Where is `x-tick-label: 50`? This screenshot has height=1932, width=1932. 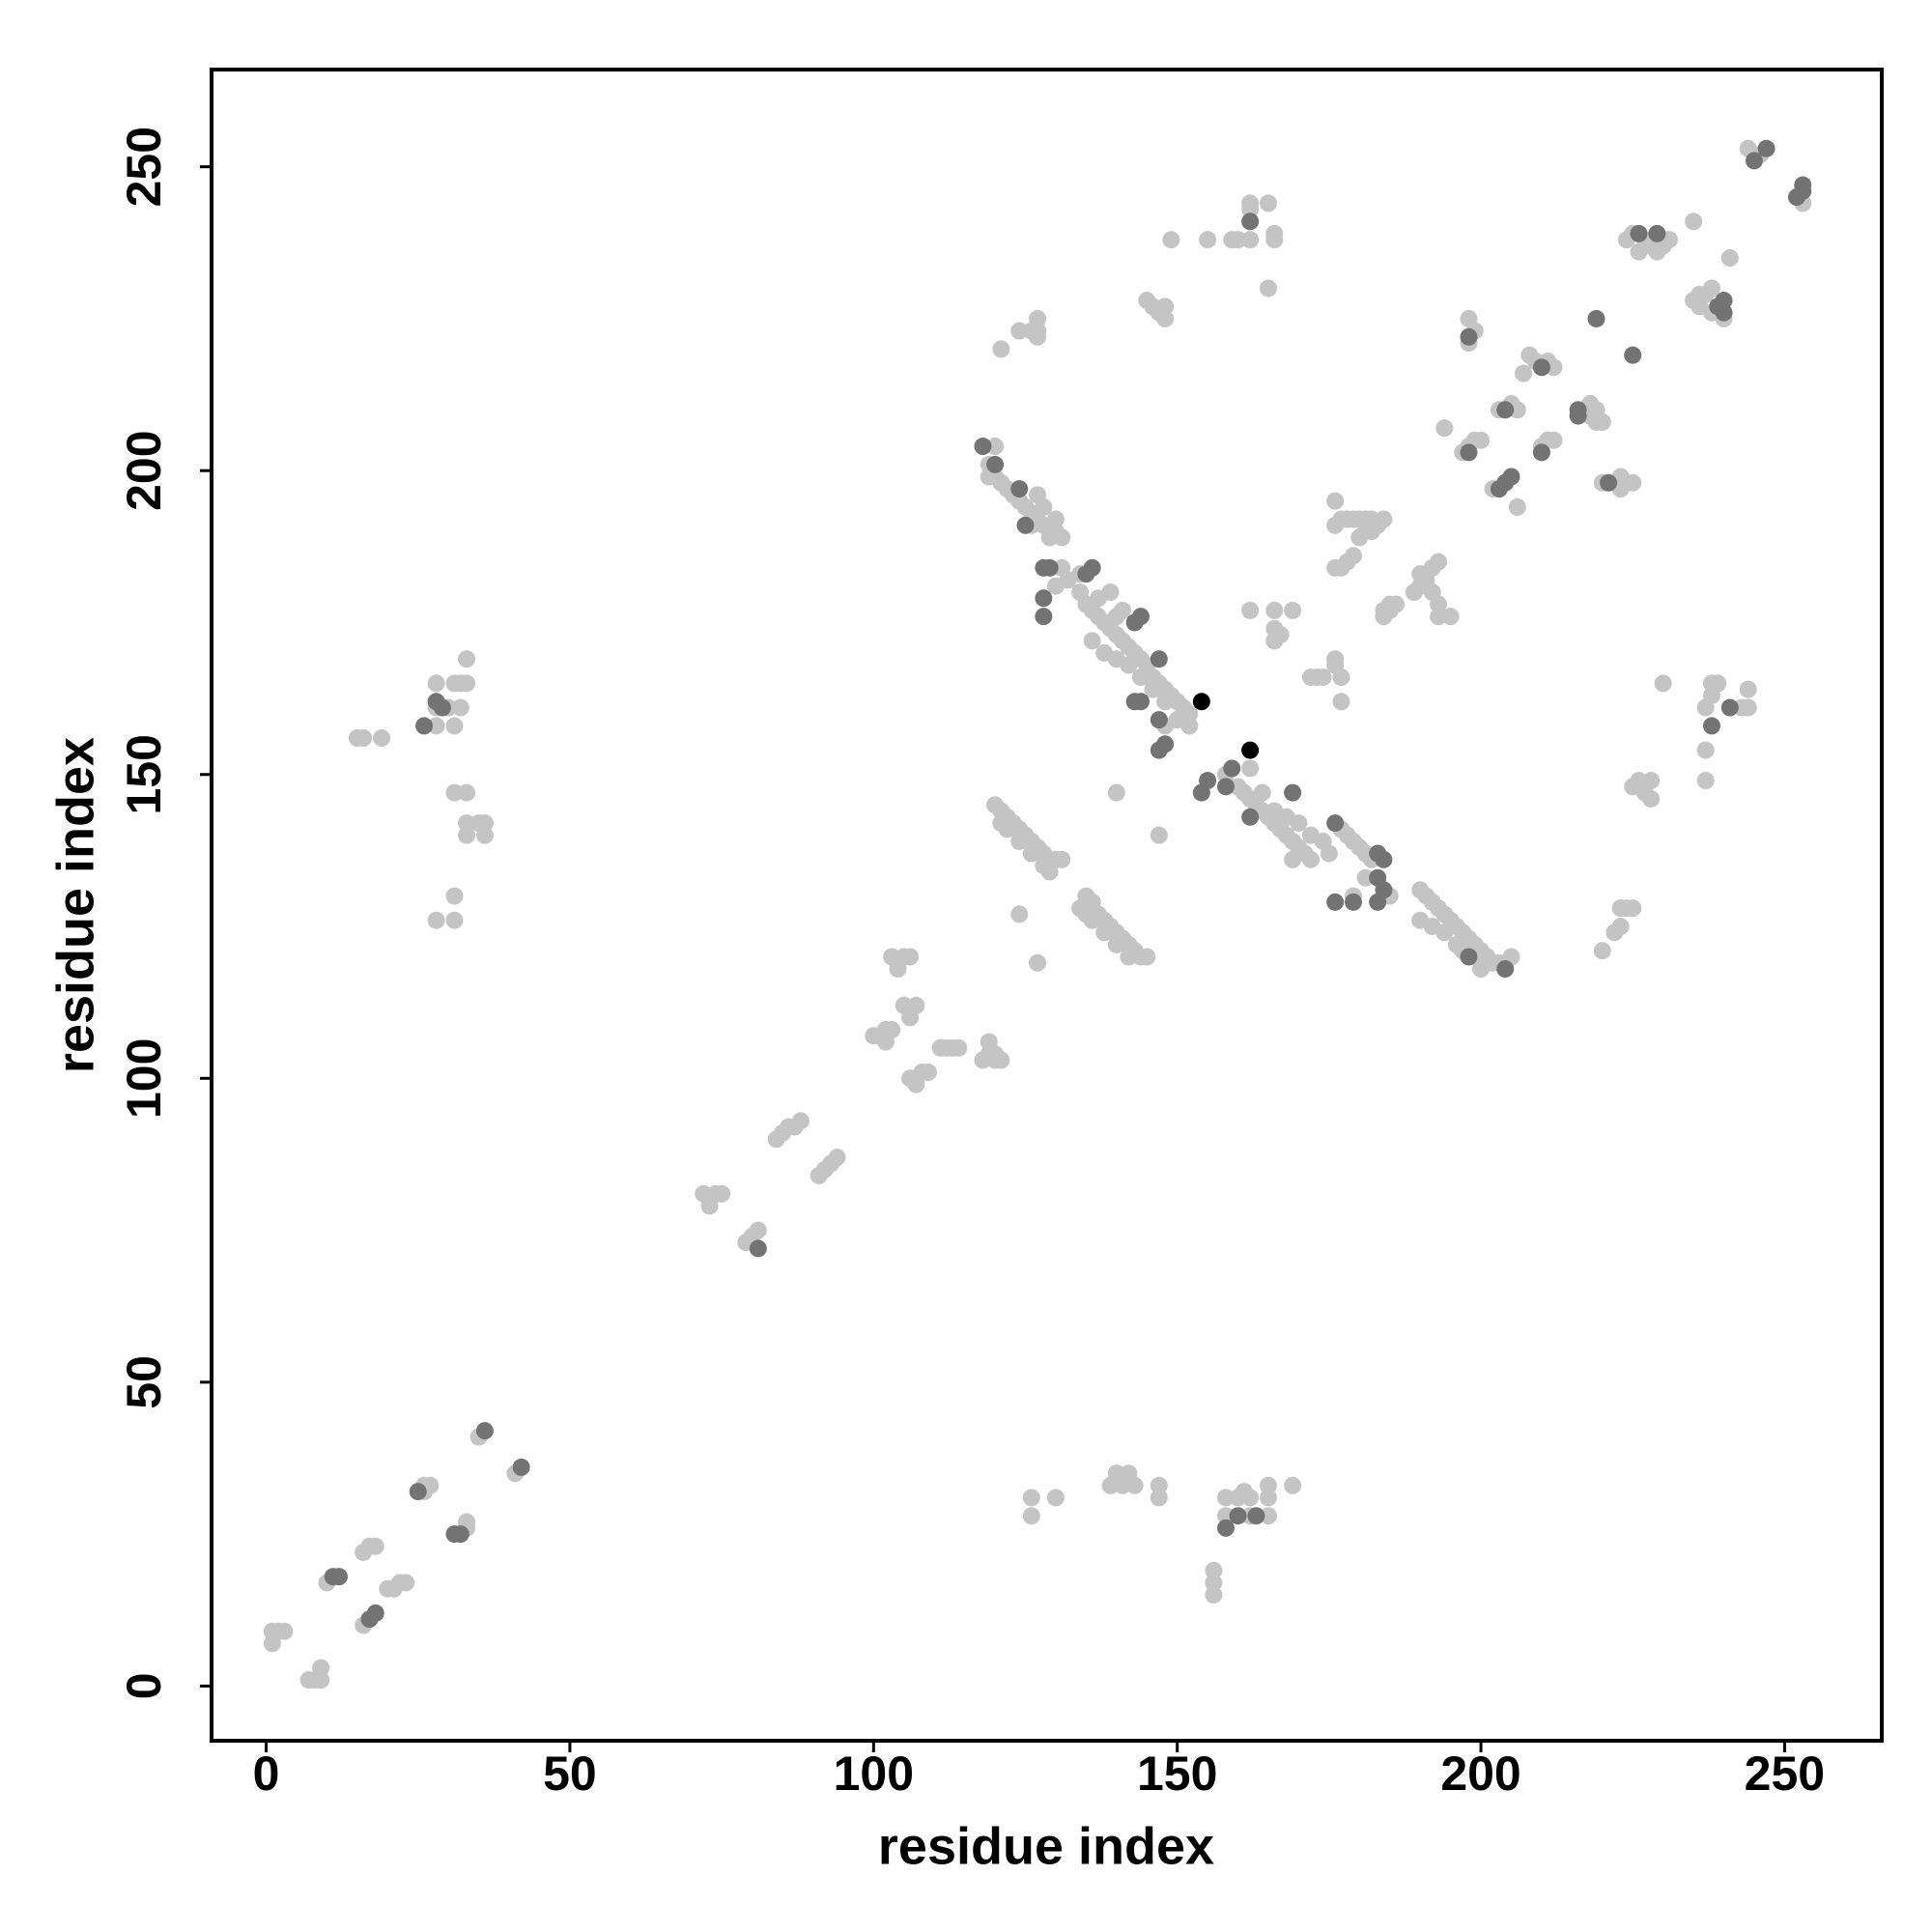 x-tick-label: 50 is located at coordinates (570, 1774).